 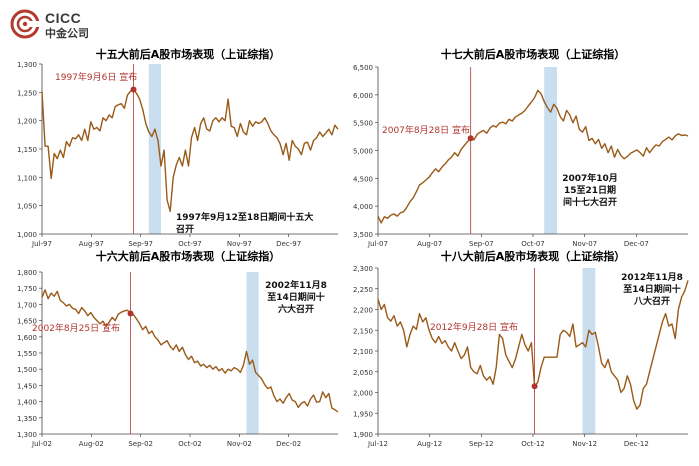 What do you see at coordinates (76, 328) in the screenshot?
I see `announcement-label: 2002年8月25日 宣布` at bounding box center [76, 328].